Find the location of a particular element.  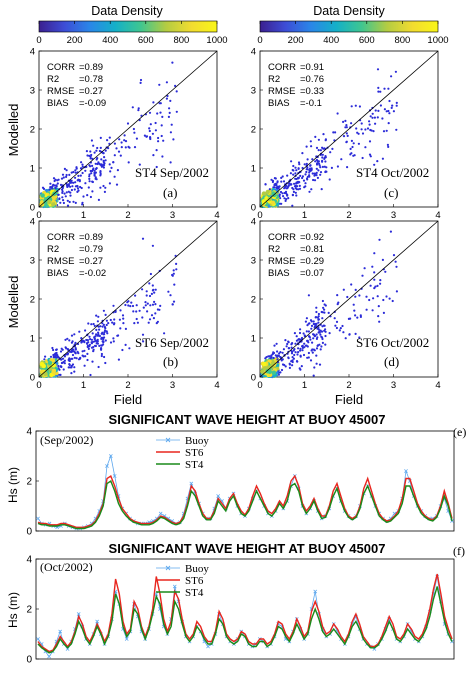

x-tick-label: 4 is located at coordinates (437, 215).